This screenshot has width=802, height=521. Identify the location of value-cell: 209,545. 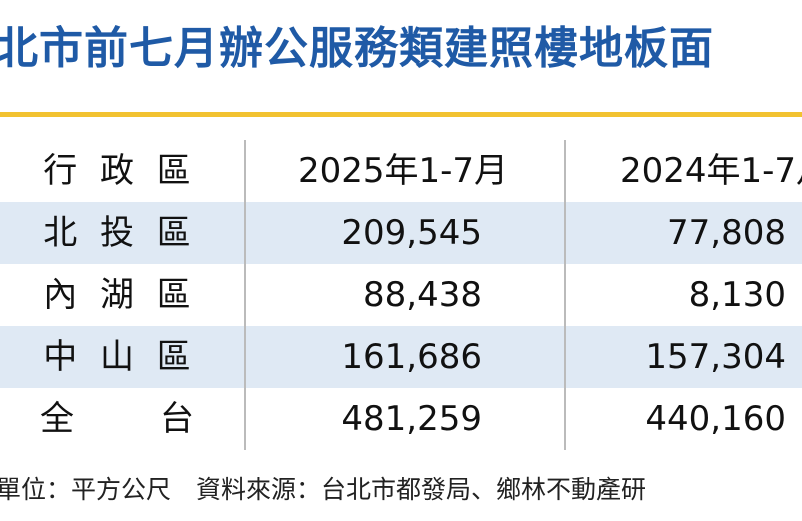
(411, 233).